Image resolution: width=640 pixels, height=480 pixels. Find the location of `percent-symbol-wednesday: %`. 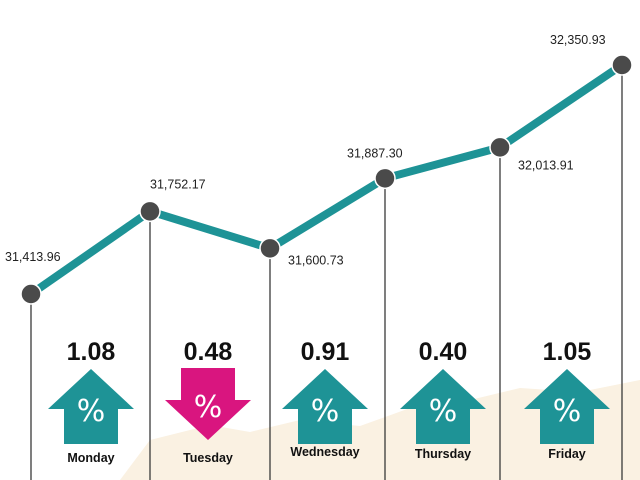

percent-symbol-wednesday: % is located at coordinates (325, 411).